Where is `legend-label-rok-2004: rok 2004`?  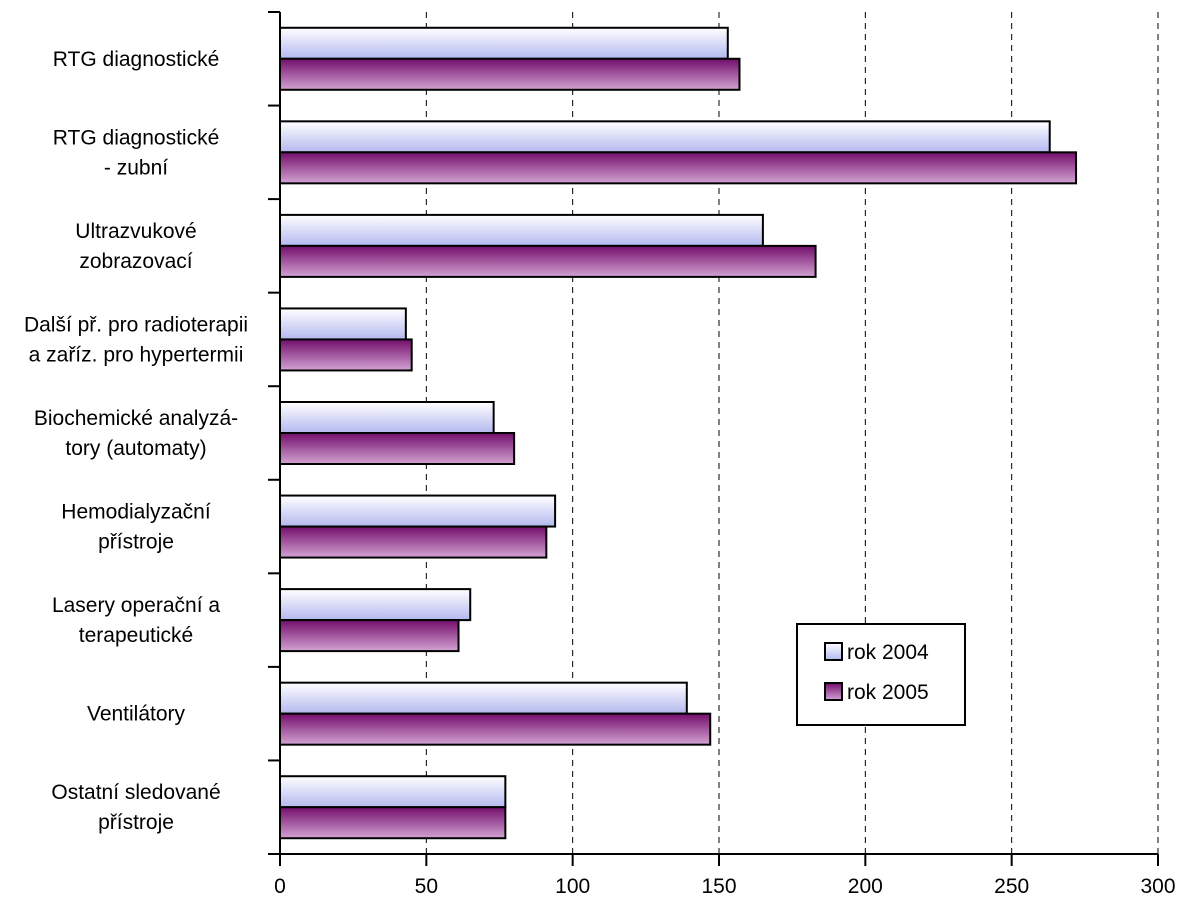 legend-label-rok-2004: rok 2004 is located at coordinates (888, 652).